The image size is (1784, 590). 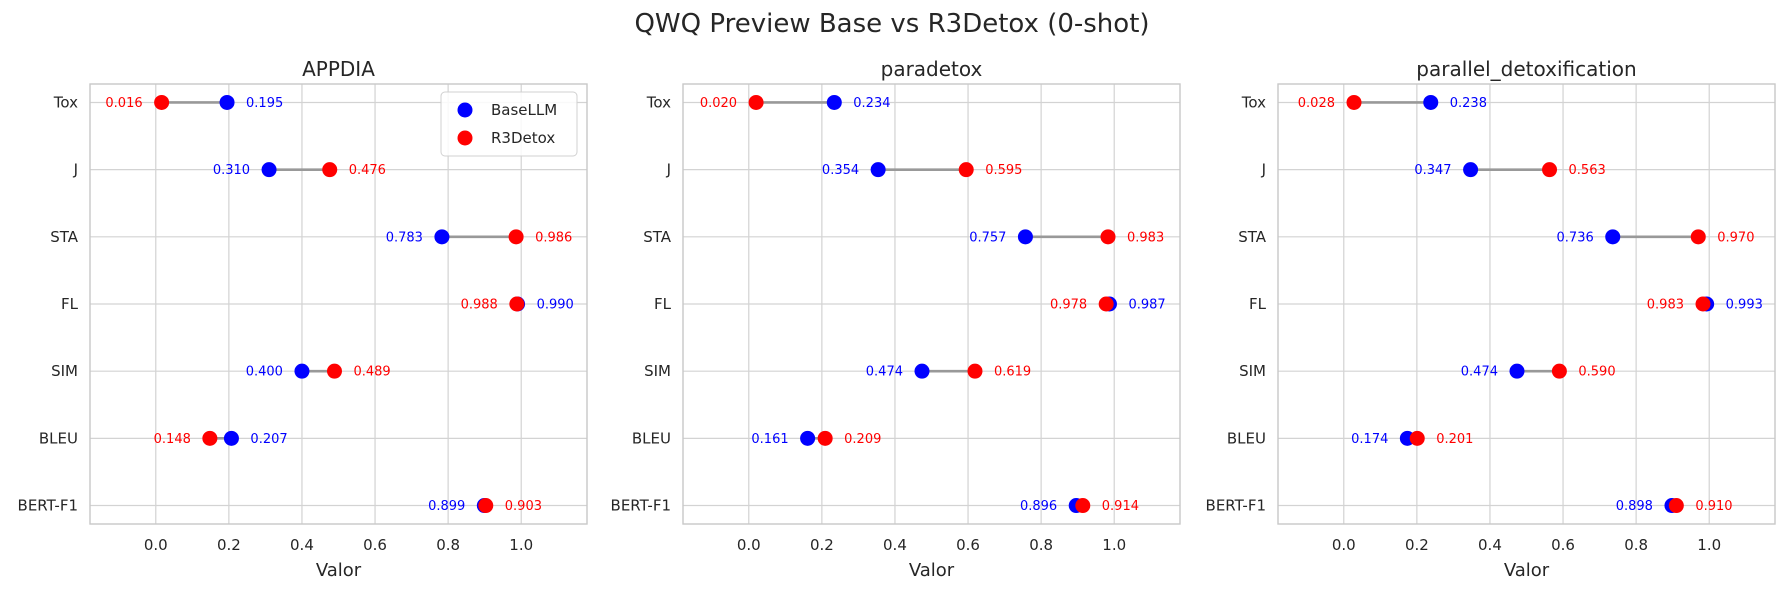 What do you see at coordinates (465, 138) in the screenshot?
I see `legend-marker-r3detox` at bounding box center [465, 138].